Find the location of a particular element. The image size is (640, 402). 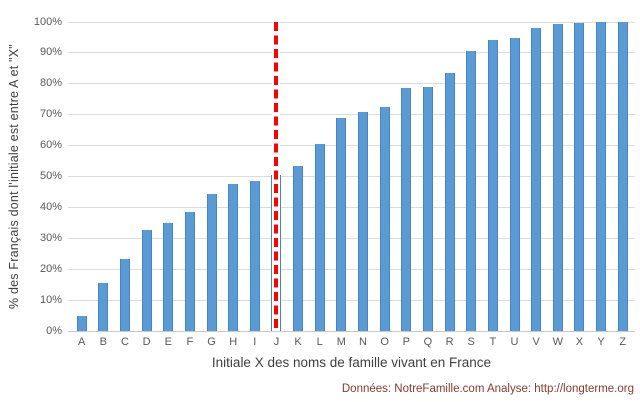

y-tick-label: 60% is located at coordinates (50, 145).